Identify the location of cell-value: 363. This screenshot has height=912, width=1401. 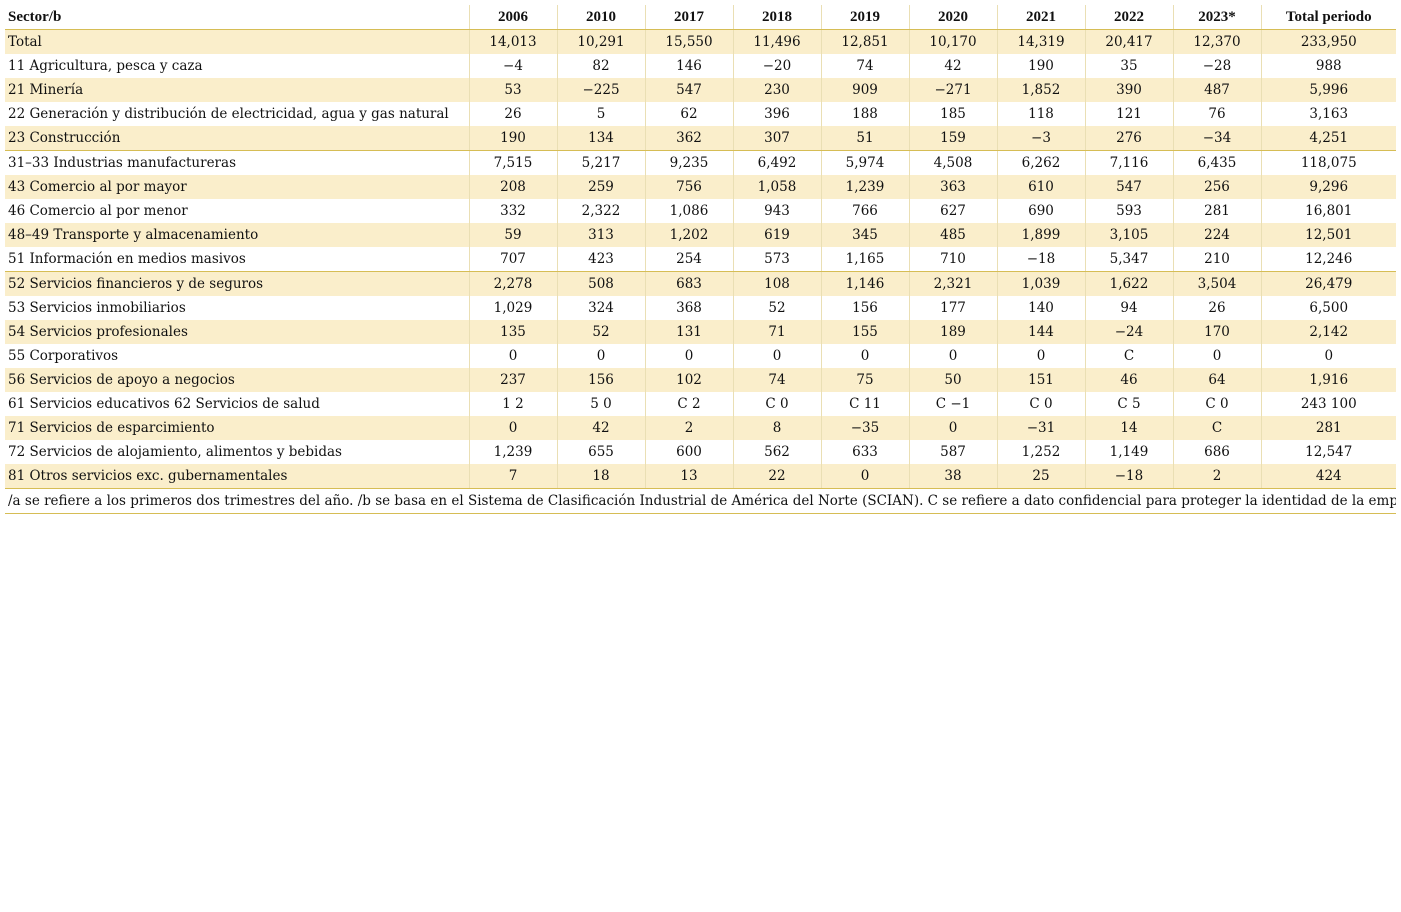
(953, 187).